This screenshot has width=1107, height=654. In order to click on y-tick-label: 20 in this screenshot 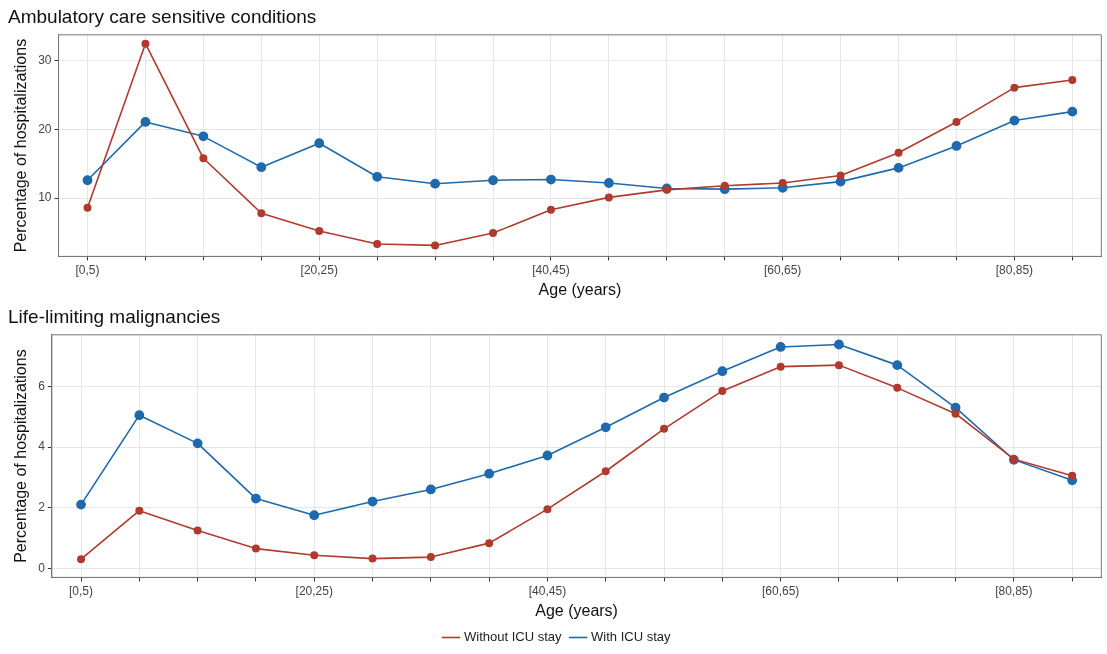, I will do `click(45, 128)`.